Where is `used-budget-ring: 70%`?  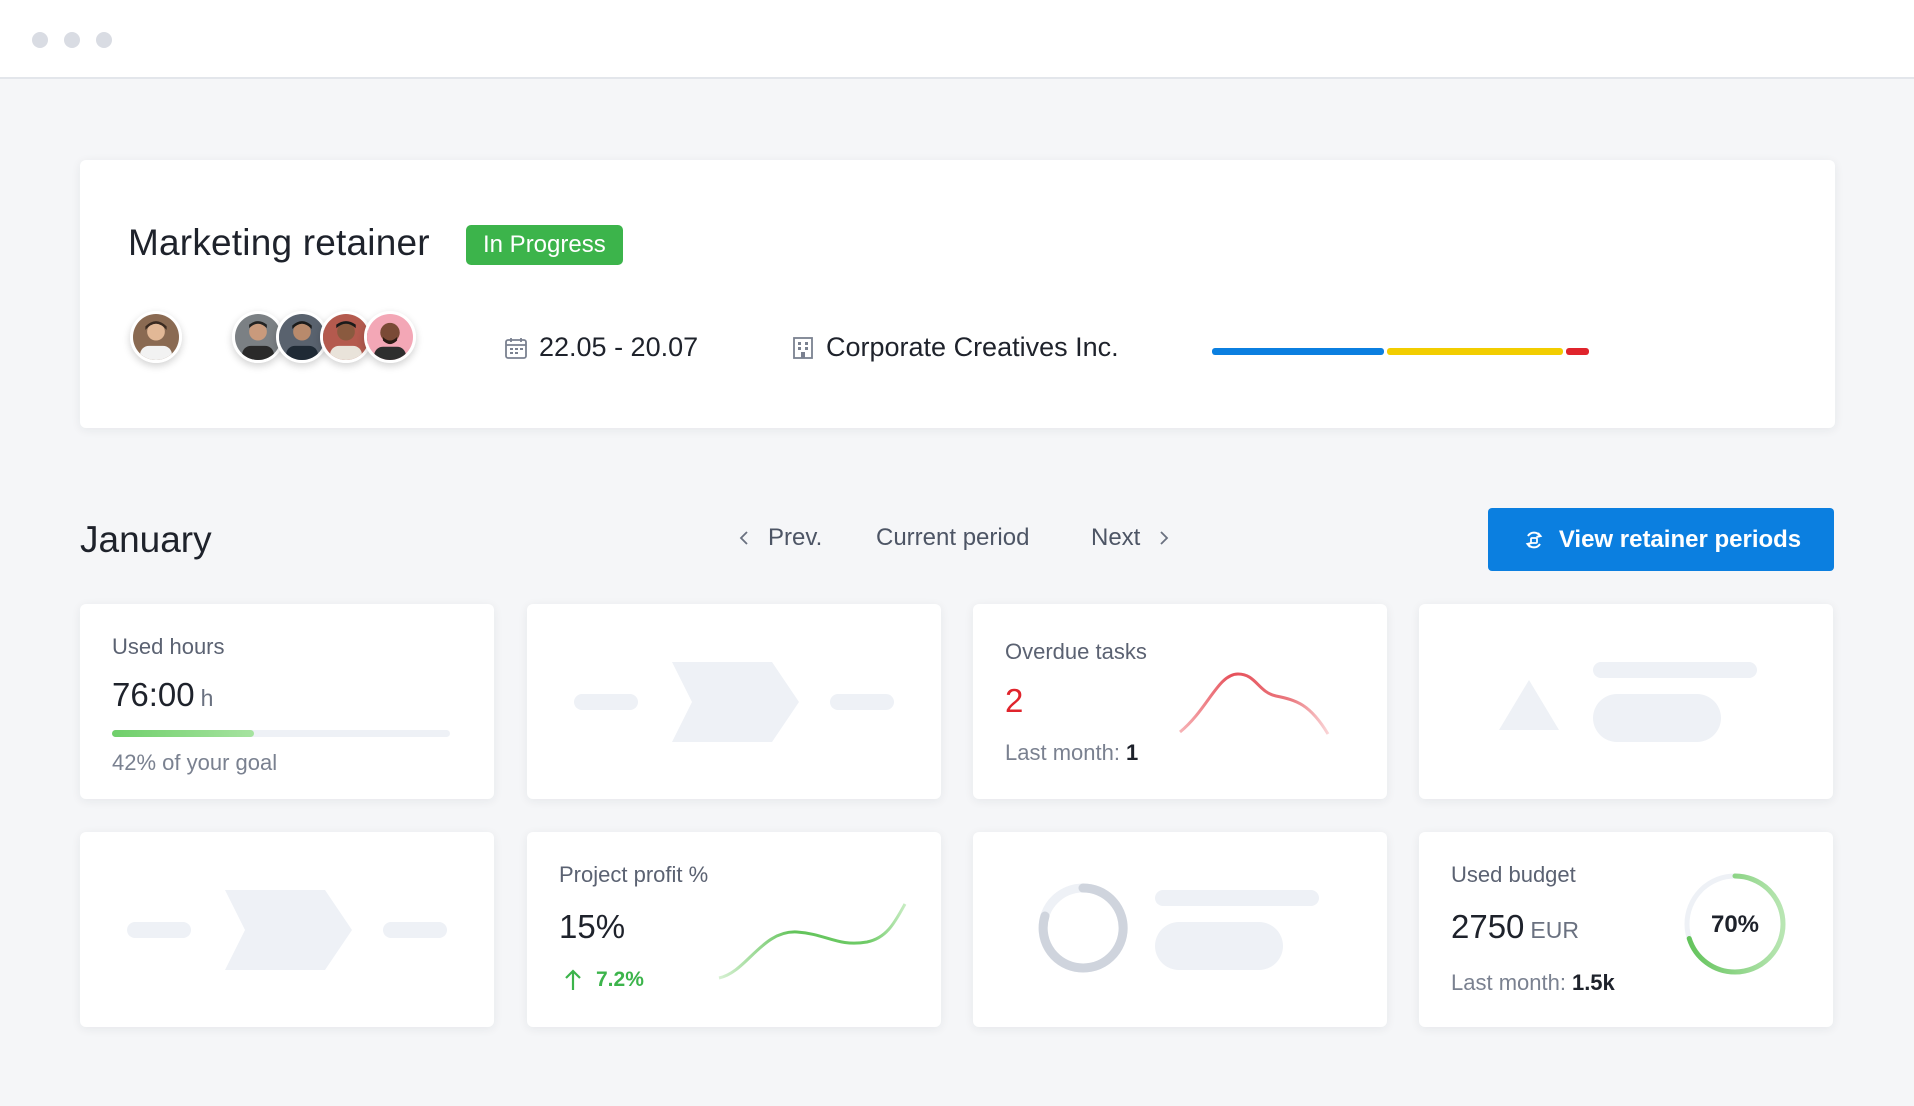 used-budget-ring: 70% is located at coordinates (1735, 924).